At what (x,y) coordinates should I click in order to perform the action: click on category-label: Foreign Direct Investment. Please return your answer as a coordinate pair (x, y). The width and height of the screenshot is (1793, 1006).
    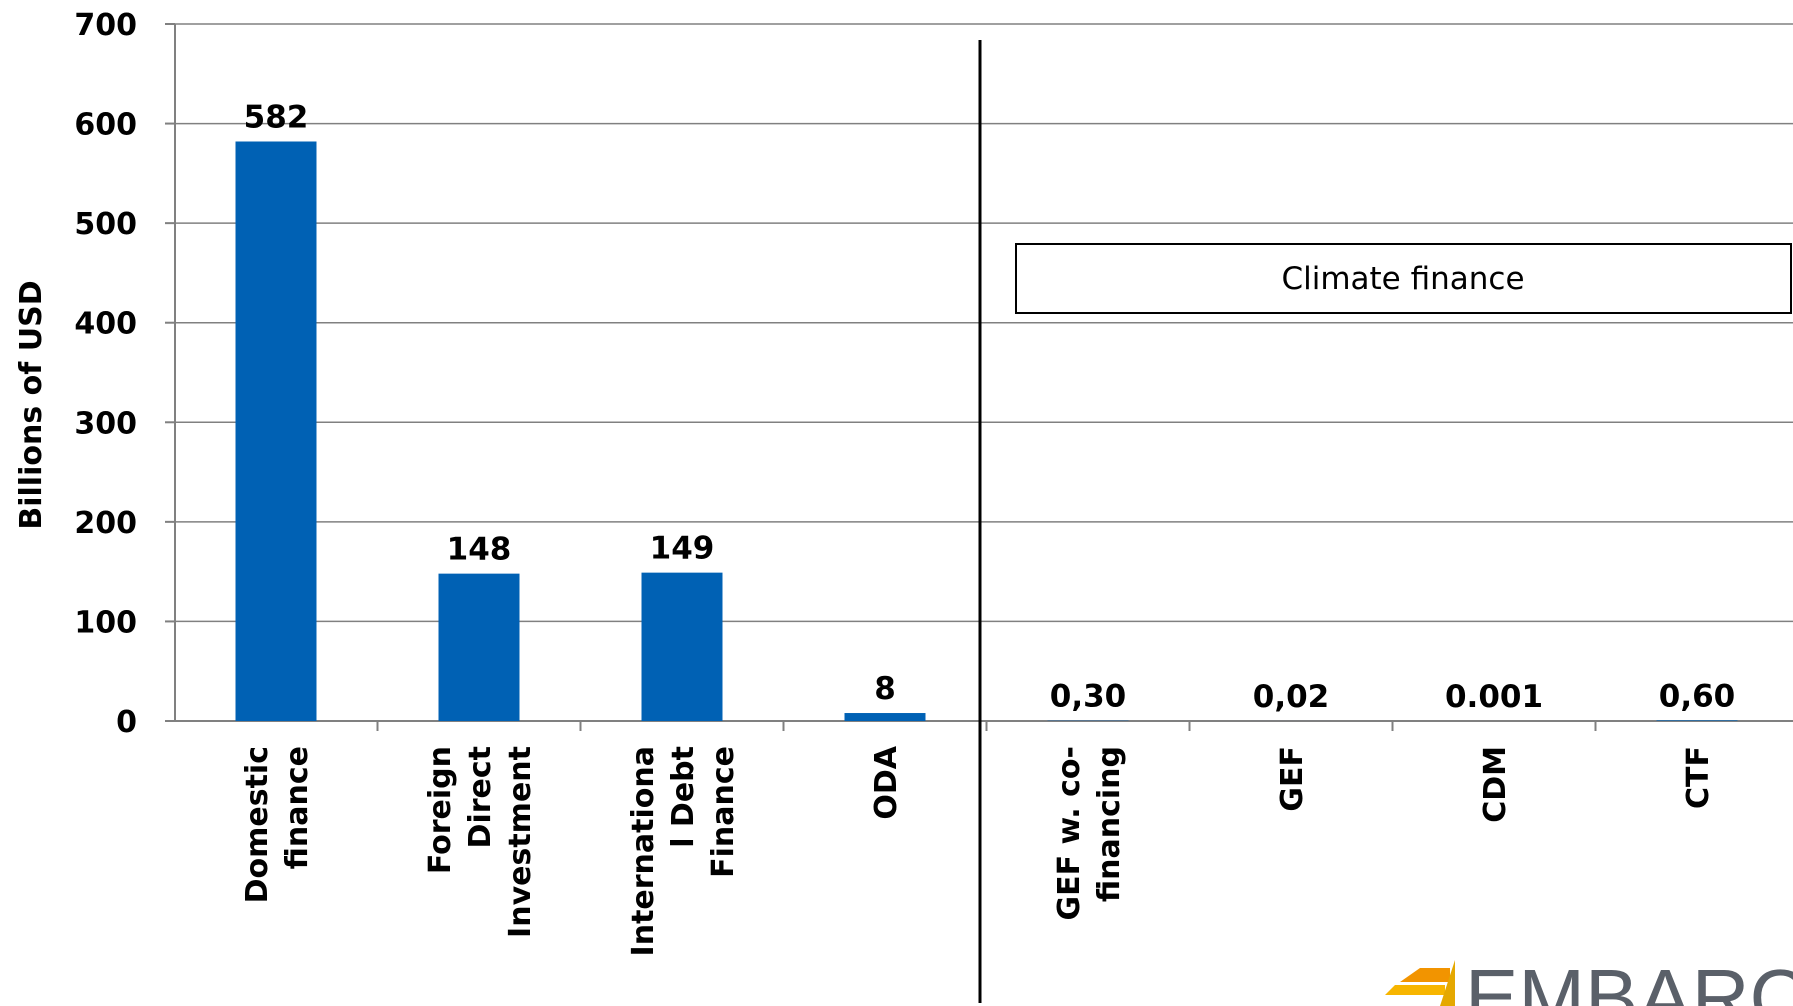
    Looking at the image, I should click on (480, 842).